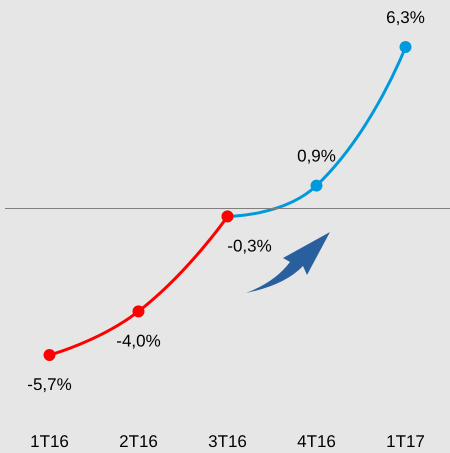 The image size is (450, 453). Describe the element at coordinates (249, 246) in the screenshot. I see `data-label: -0,3%` at that location.